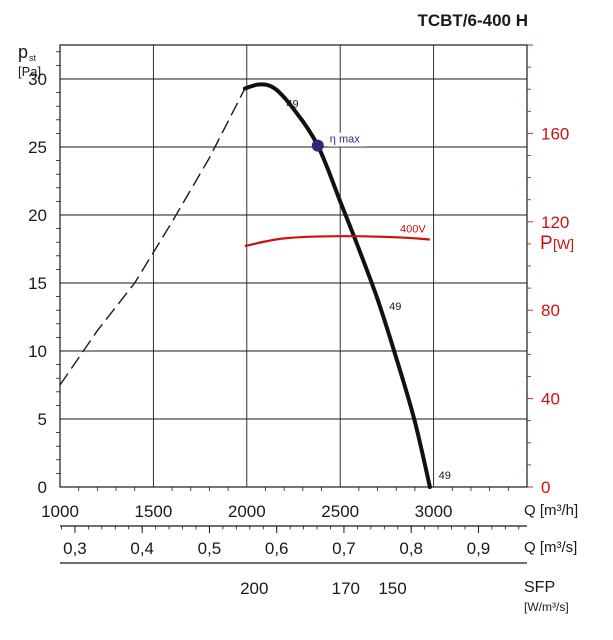 This screenshot has width=613, height=640. What do you see at coordinates (317, 145) in the screenshot?
I see `eta-max-marker` at bounding box center [317, 145].